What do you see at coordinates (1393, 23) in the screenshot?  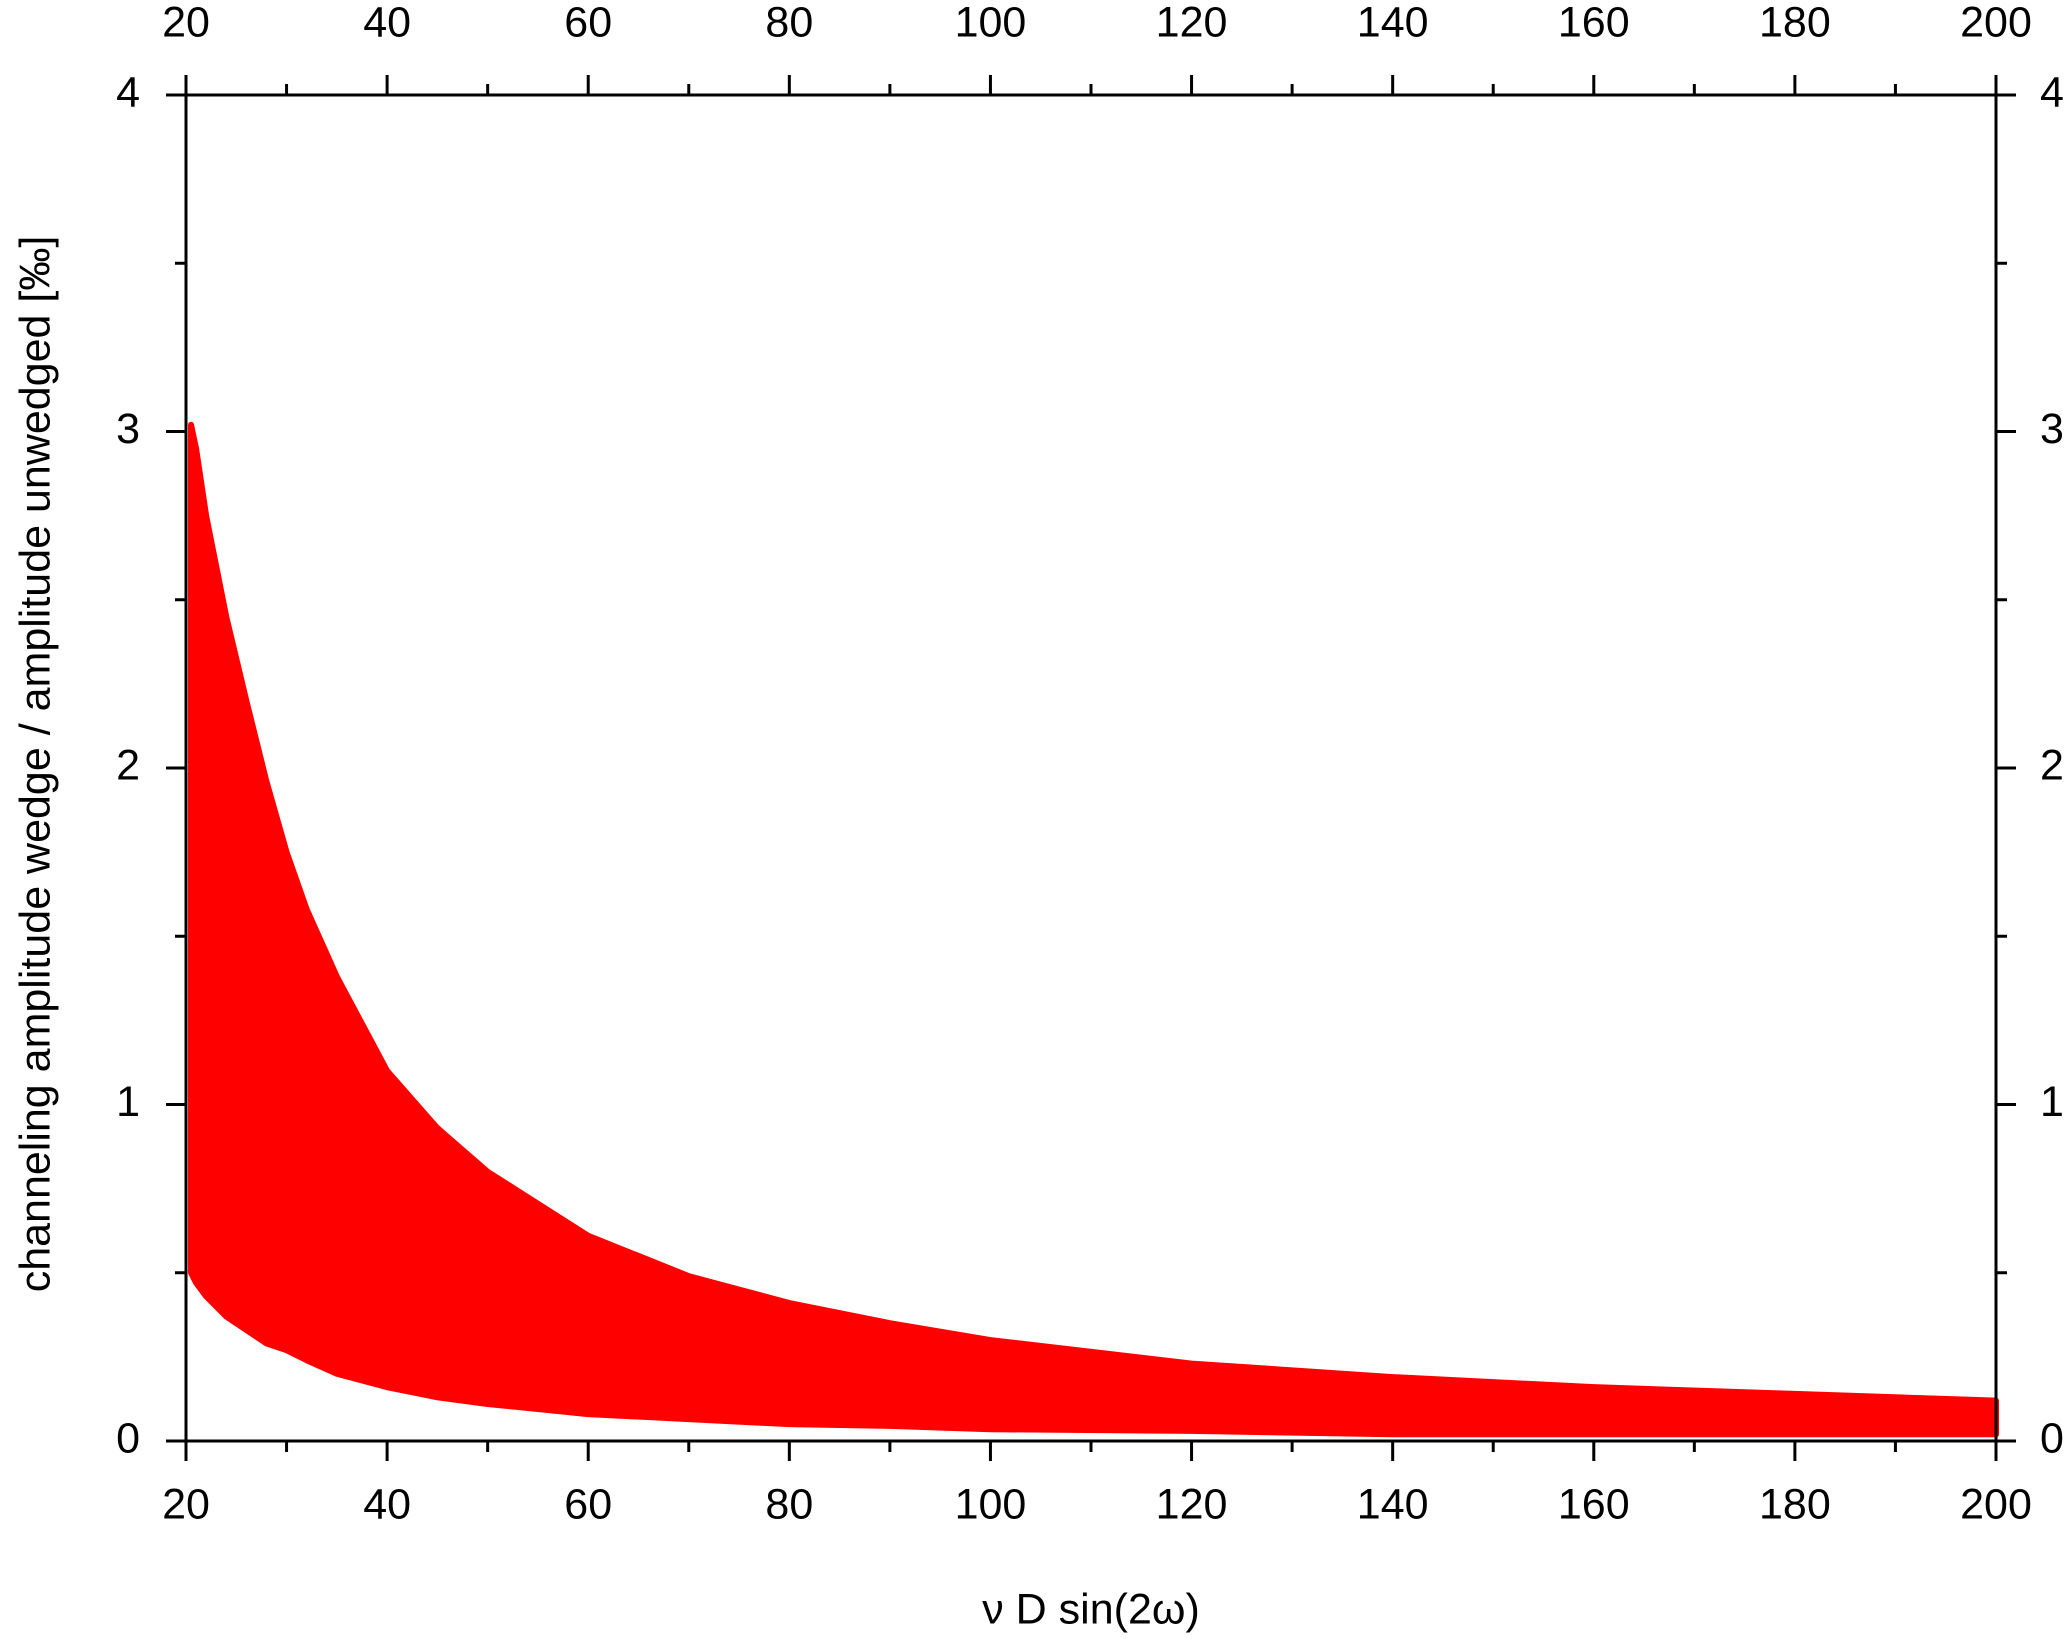 I see `x-tick-label-top: 140` at bounding box center [1393, 23].